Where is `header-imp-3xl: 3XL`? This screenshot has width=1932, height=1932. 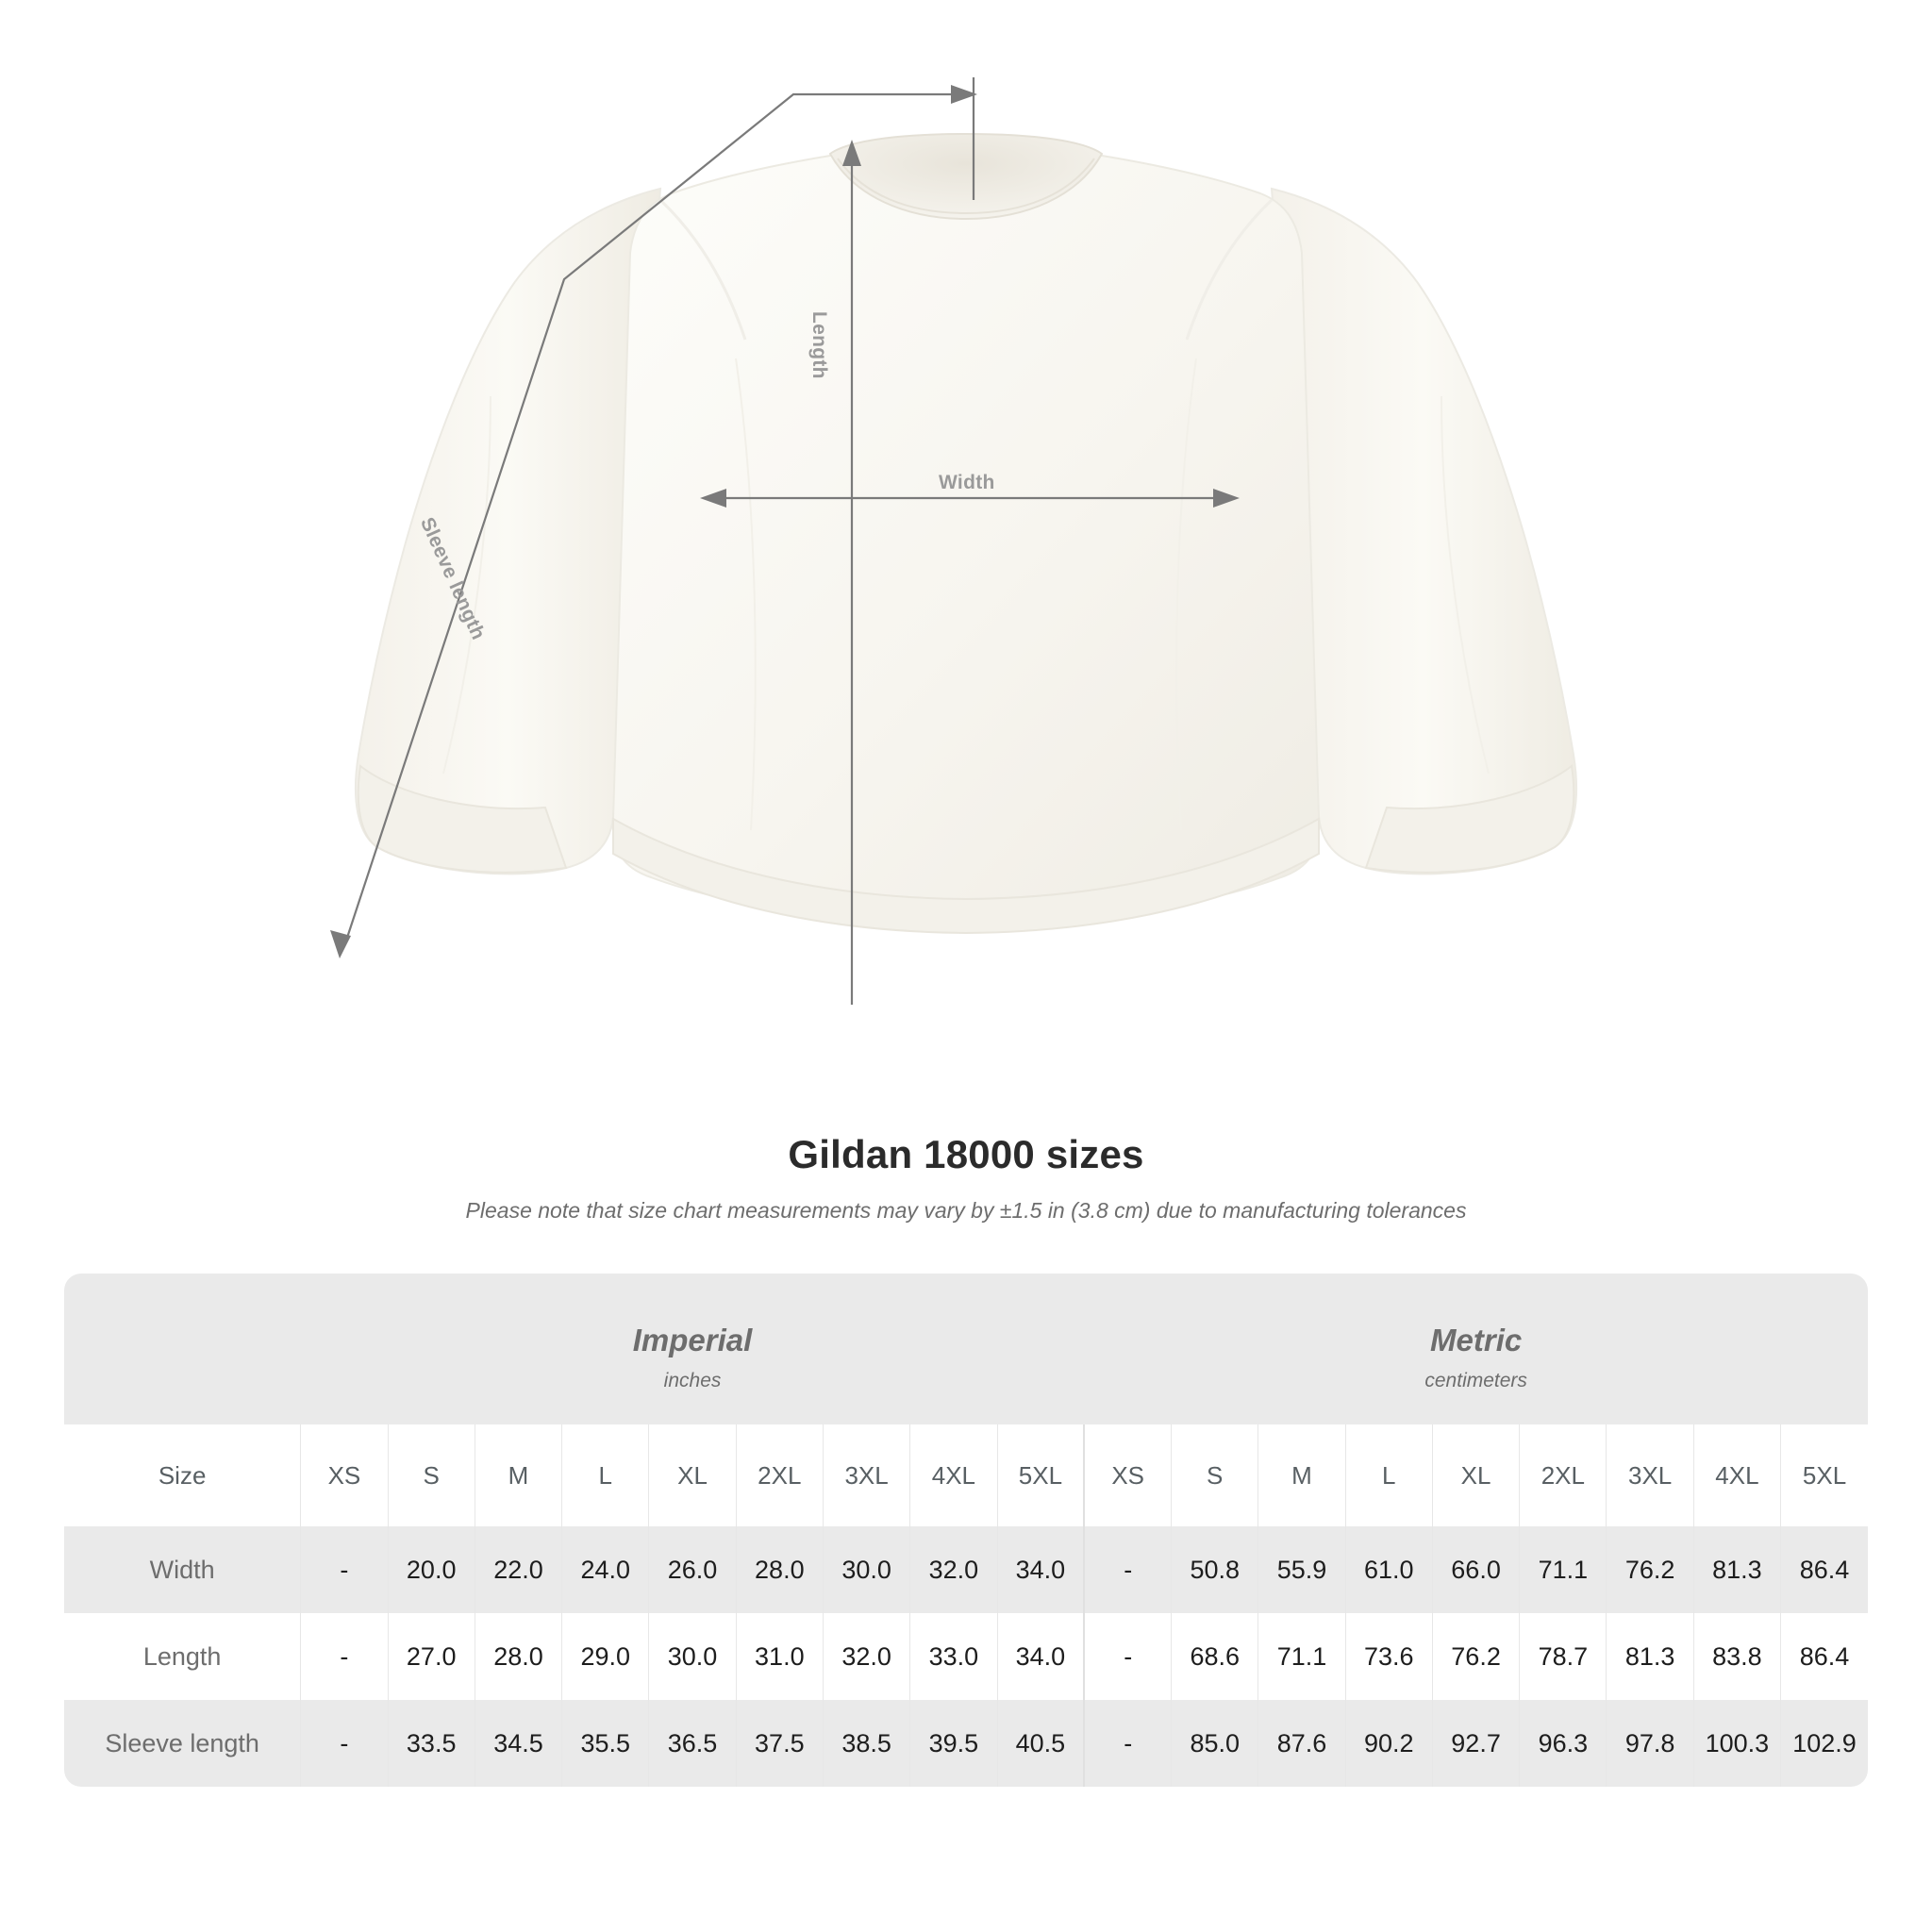 header-imp-3xl: 3XL is located at coordinates (866, 1475).